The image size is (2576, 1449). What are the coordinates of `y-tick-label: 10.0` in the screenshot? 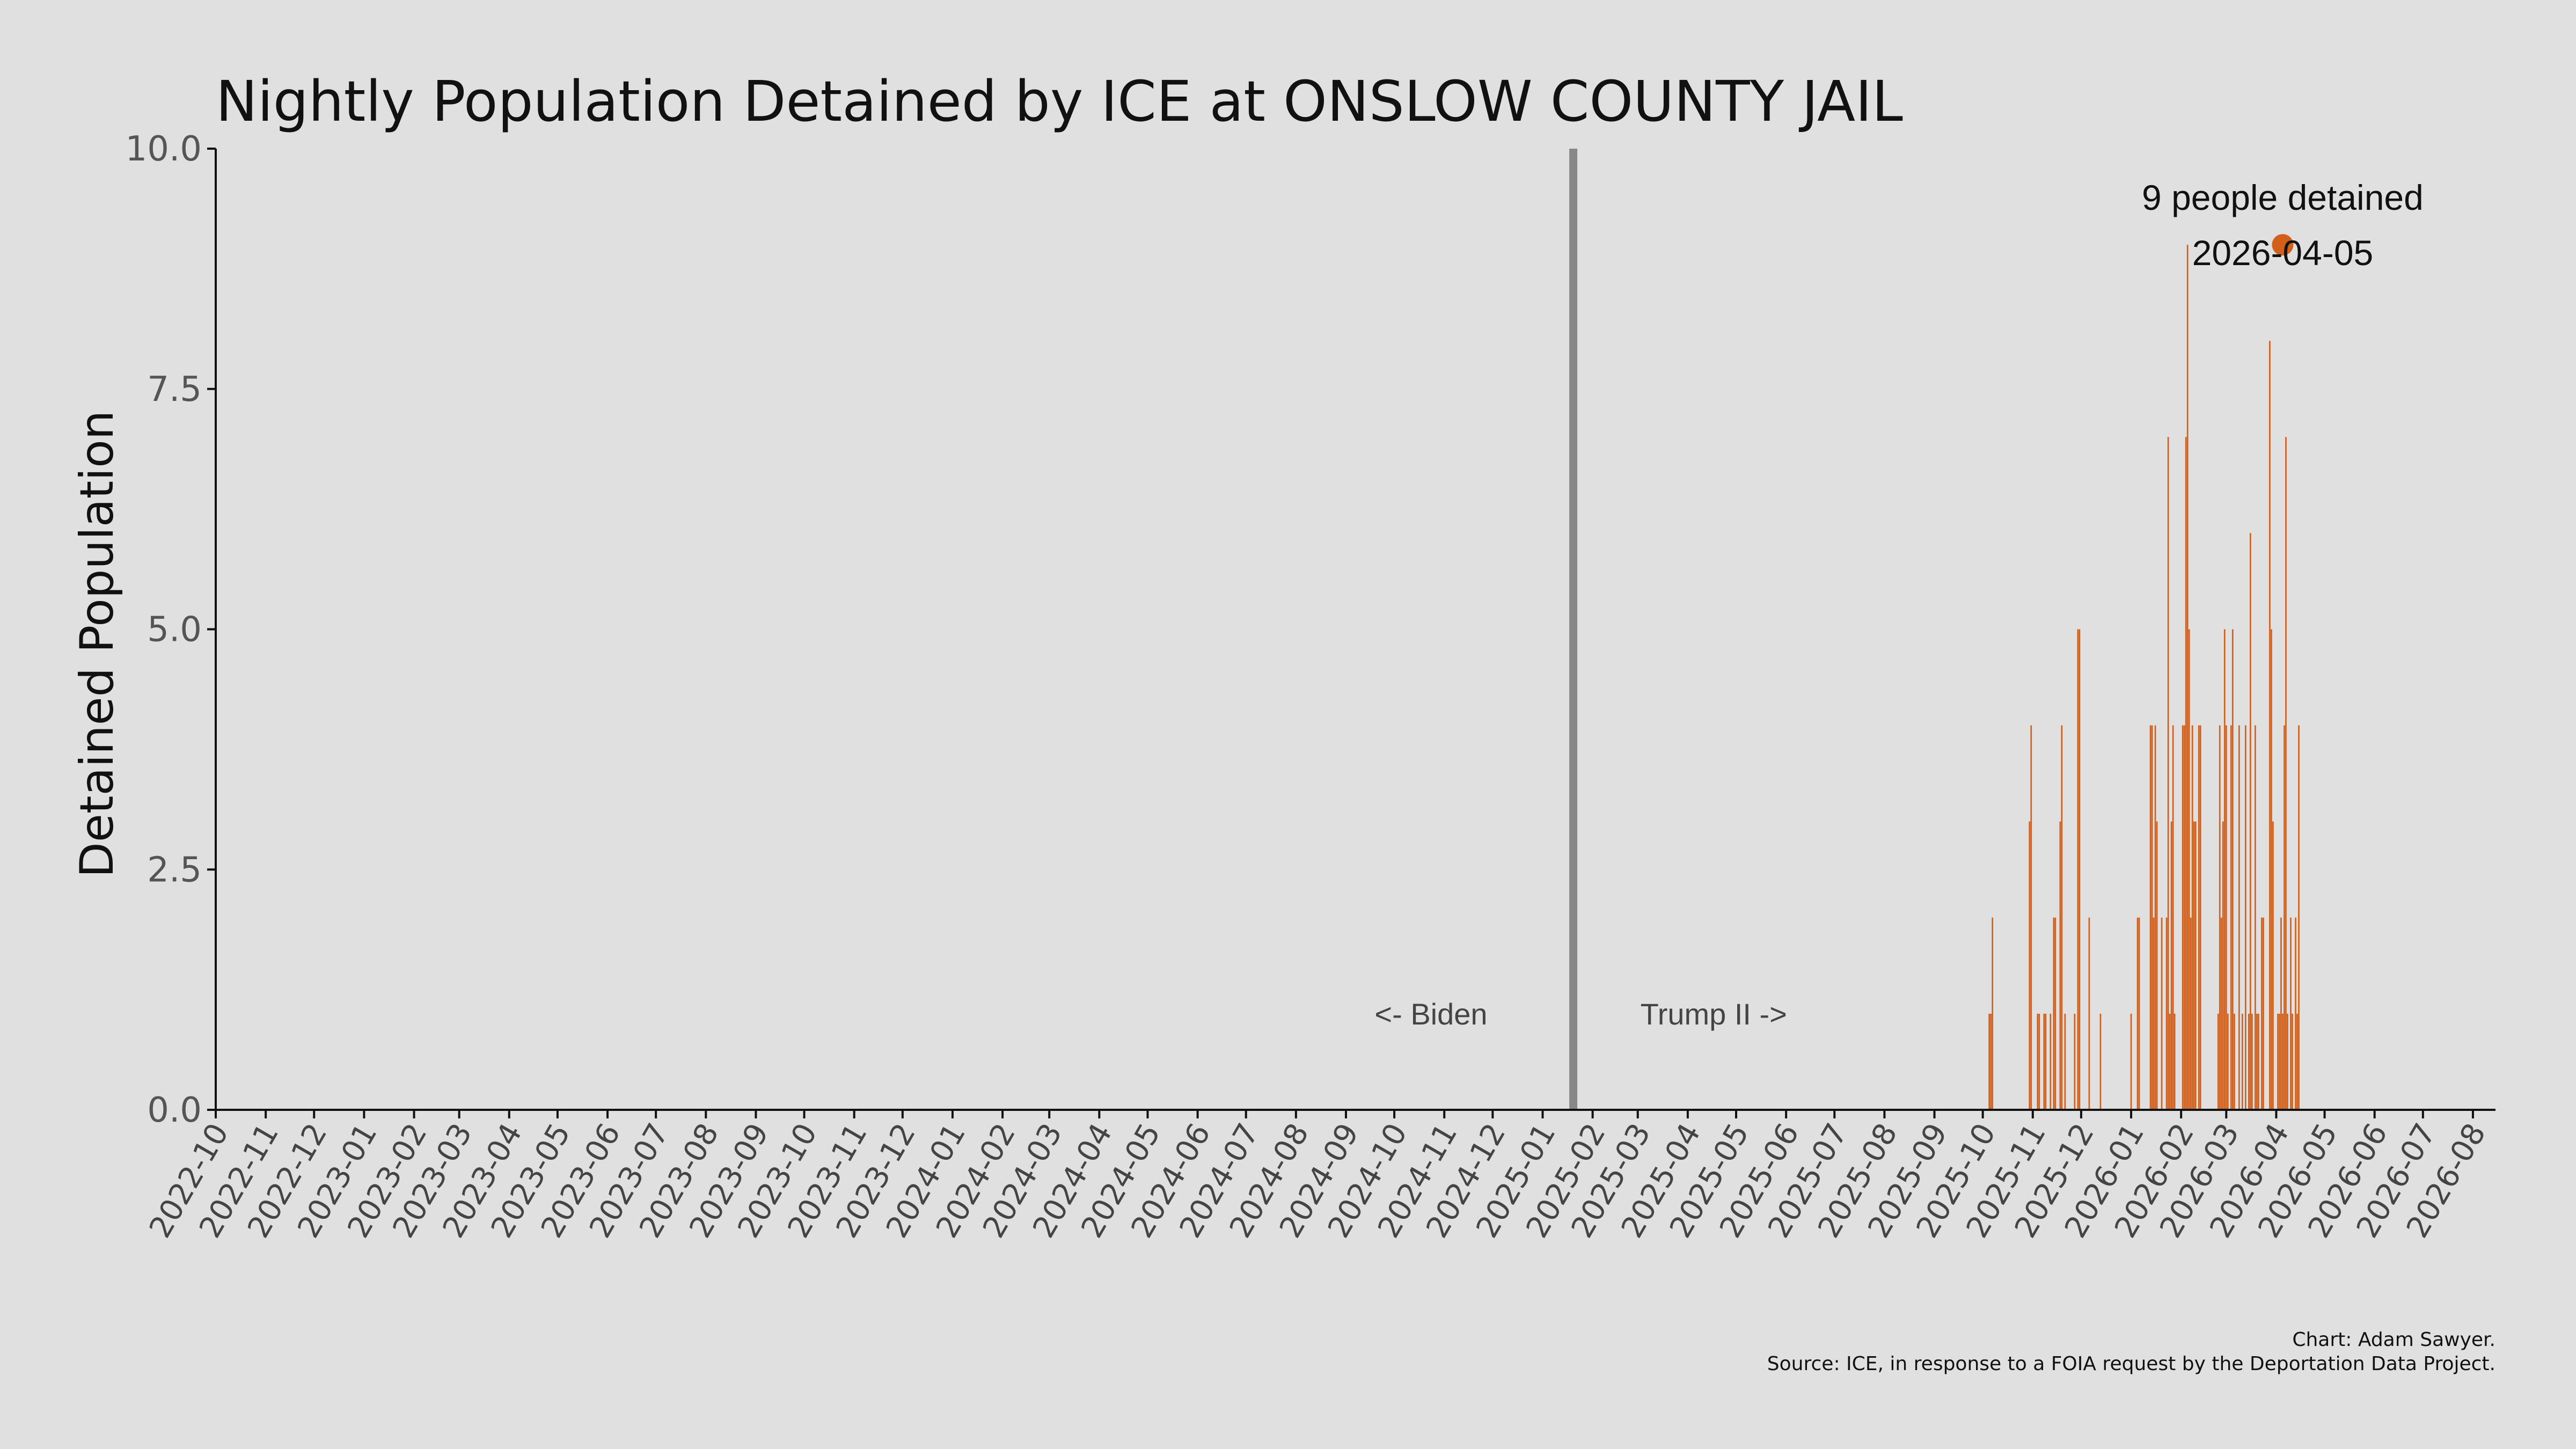 It's located at (164, 149).